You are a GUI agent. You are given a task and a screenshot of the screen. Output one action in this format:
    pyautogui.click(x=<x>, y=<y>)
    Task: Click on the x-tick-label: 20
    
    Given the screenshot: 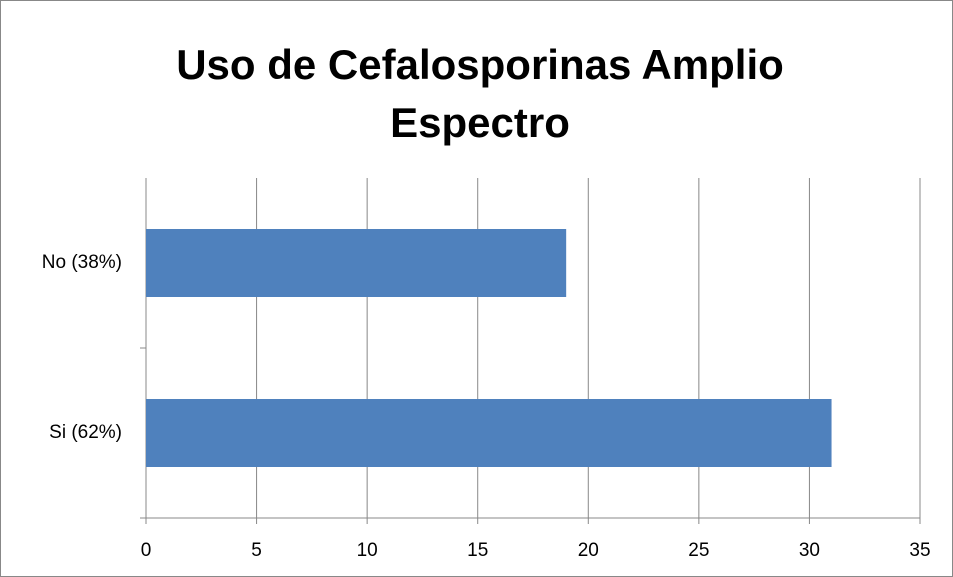 What is the action you would take?
    pyautogui.click(x=588, y=550)
    